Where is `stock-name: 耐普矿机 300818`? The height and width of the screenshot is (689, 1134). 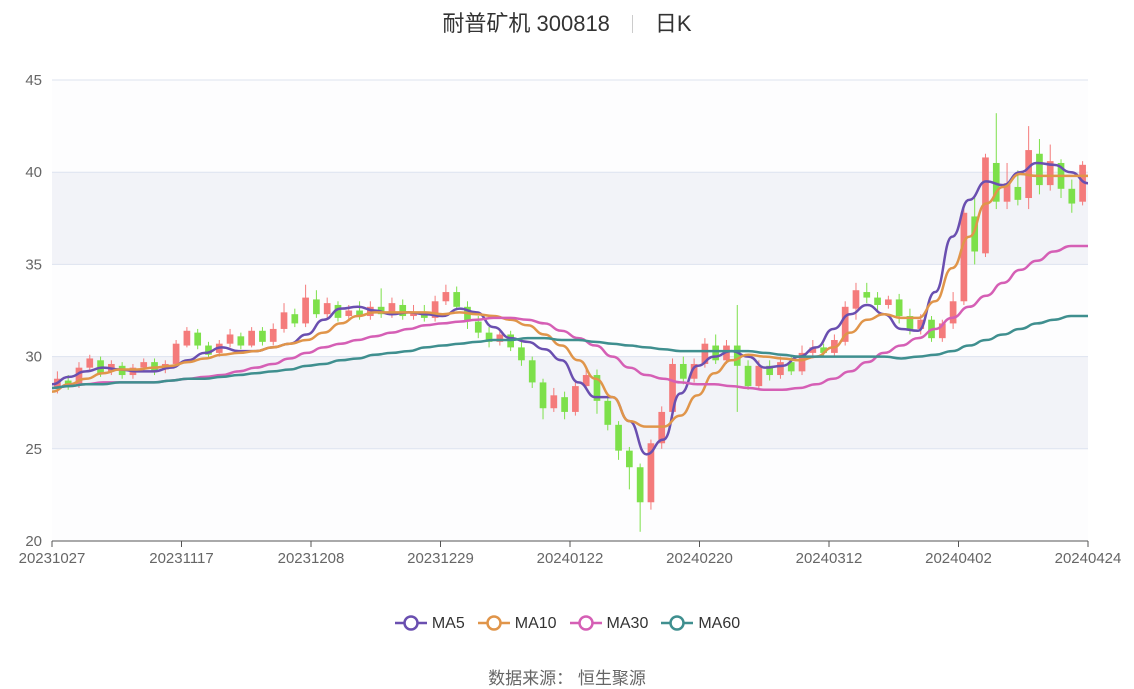
stock-name: 耐普矿机 300818 is located at coordinates (526, 23).